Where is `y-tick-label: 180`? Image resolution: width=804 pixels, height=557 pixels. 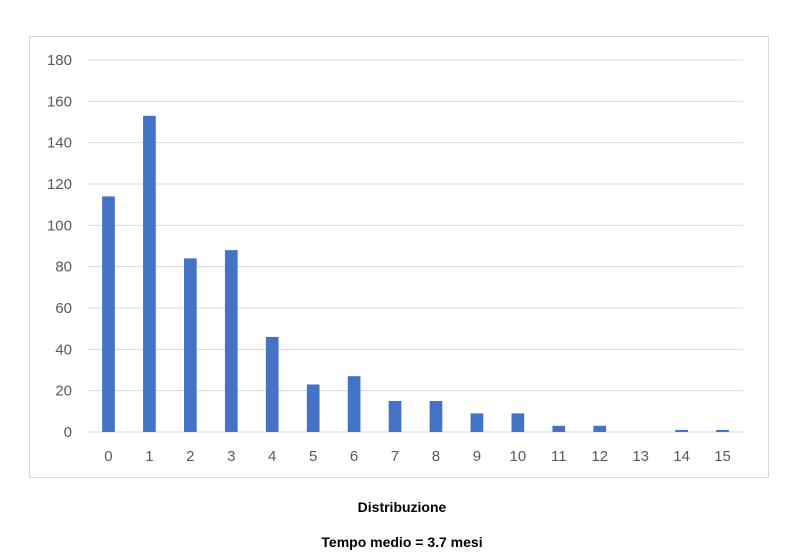 y-tick-label: 180 is located at coordinates (59, 60).